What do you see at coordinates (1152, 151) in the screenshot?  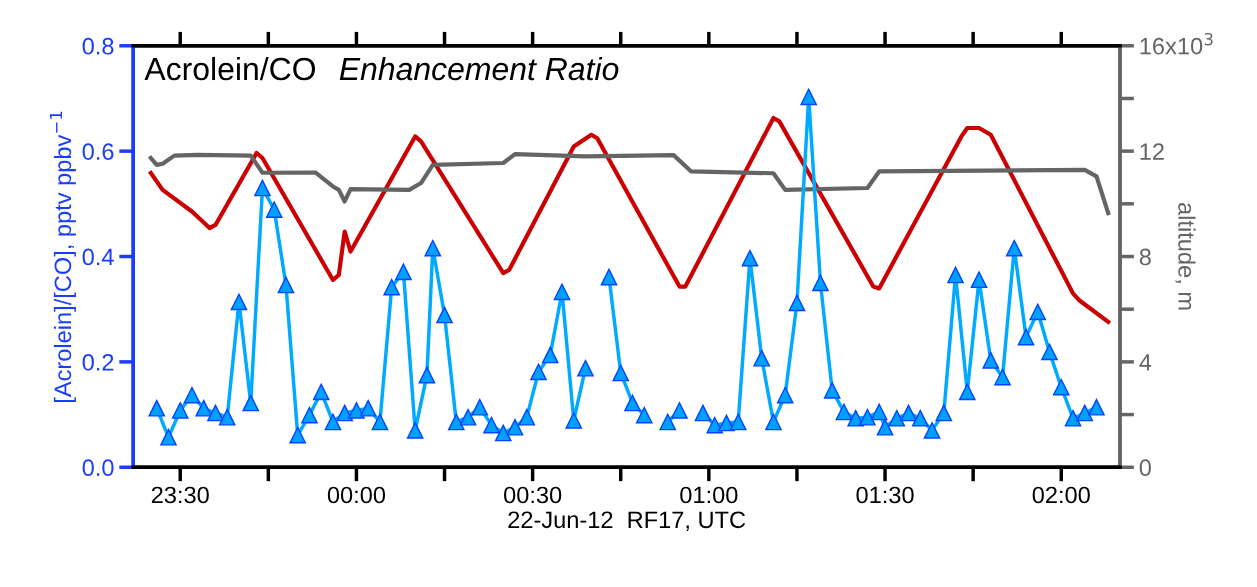 I see `y2-tick-label: 12` at bounding box center [1152, 151].